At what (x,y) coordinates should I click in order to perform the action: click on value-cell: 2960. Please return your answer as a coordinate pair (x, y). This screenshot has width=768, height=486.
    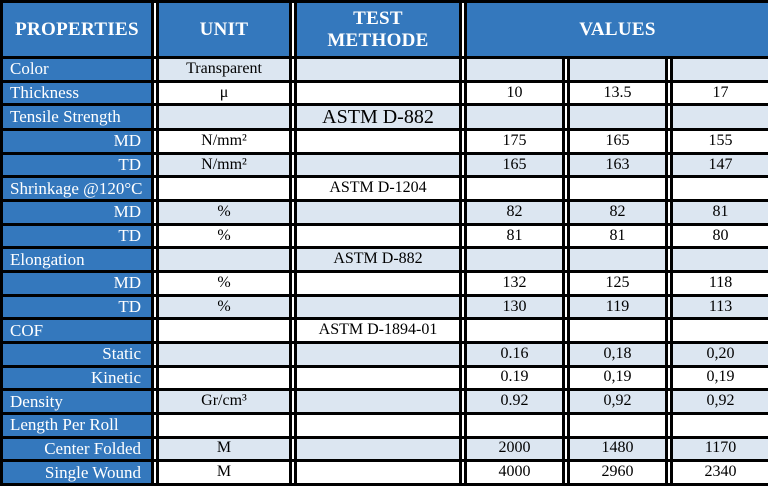
    Looking at the image, I should click on (617, 472).